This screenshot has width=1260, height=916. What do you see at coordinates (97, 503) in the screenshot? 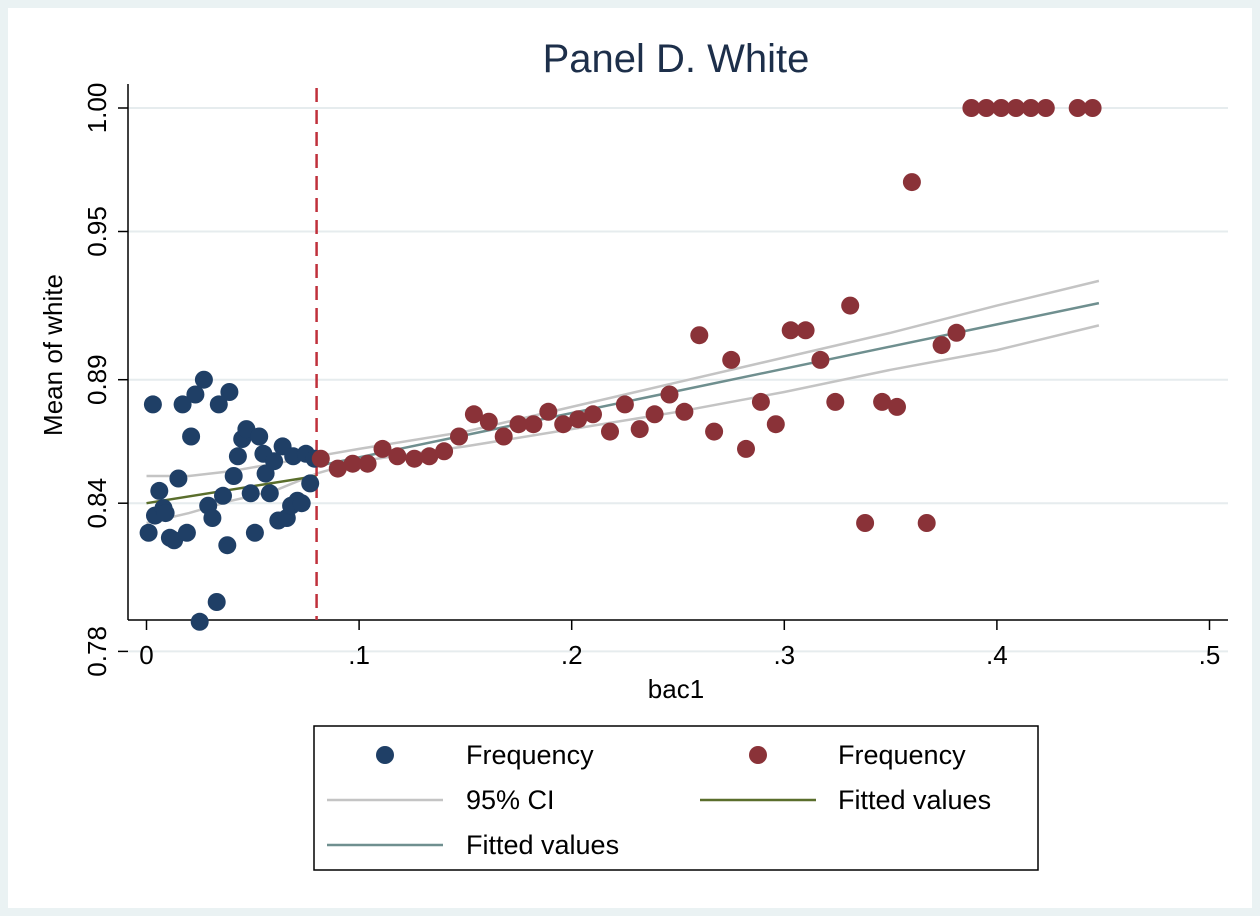
I see `y-tick-label: 0.84` at bounding box center [97, 503].